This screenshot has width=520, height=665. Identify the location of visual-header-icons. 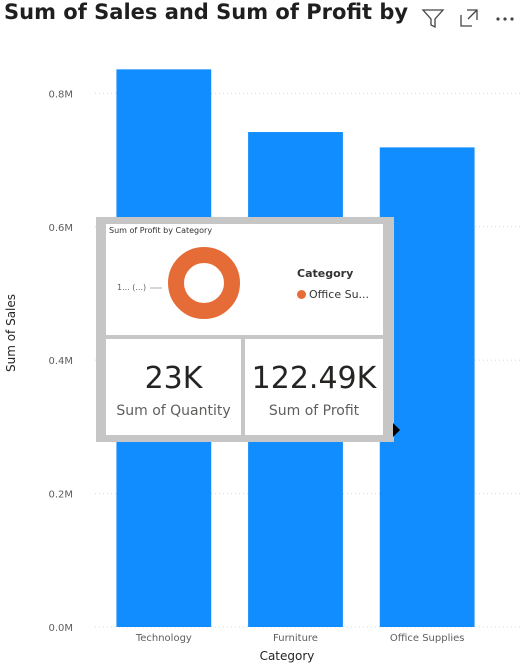
(469, 18).